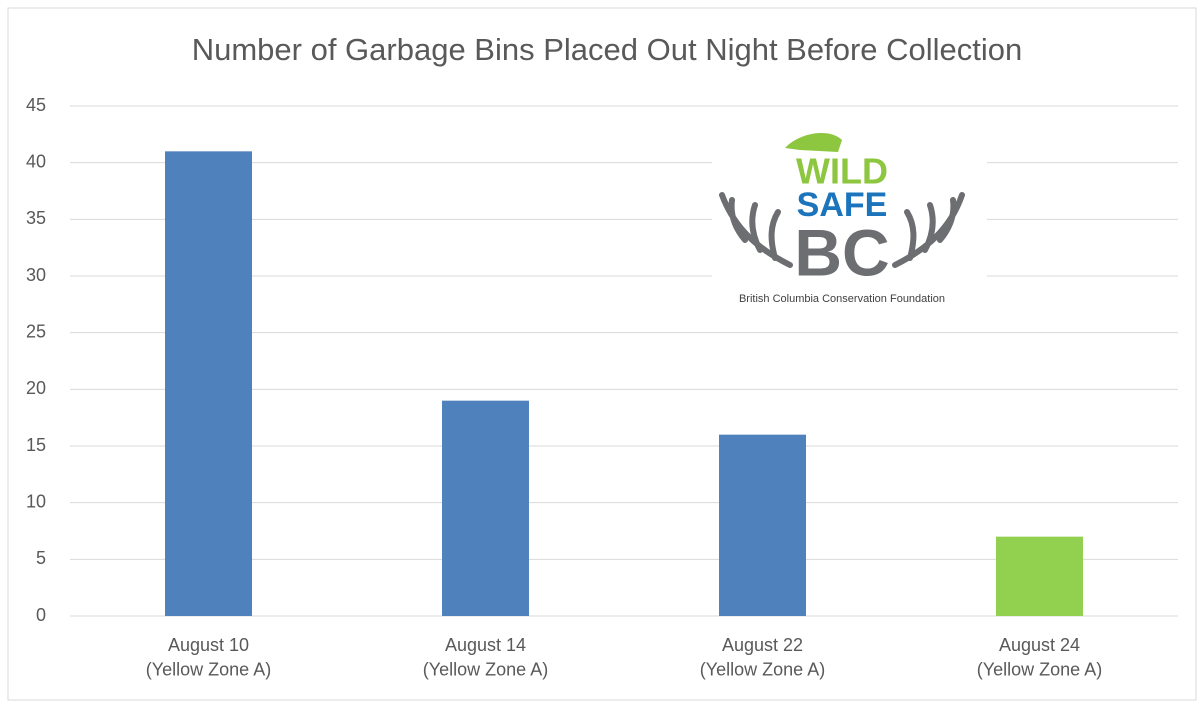 This screenshot has width=1204, height=704. I want to click on logo-safe: SAFE, so click(842, 205).